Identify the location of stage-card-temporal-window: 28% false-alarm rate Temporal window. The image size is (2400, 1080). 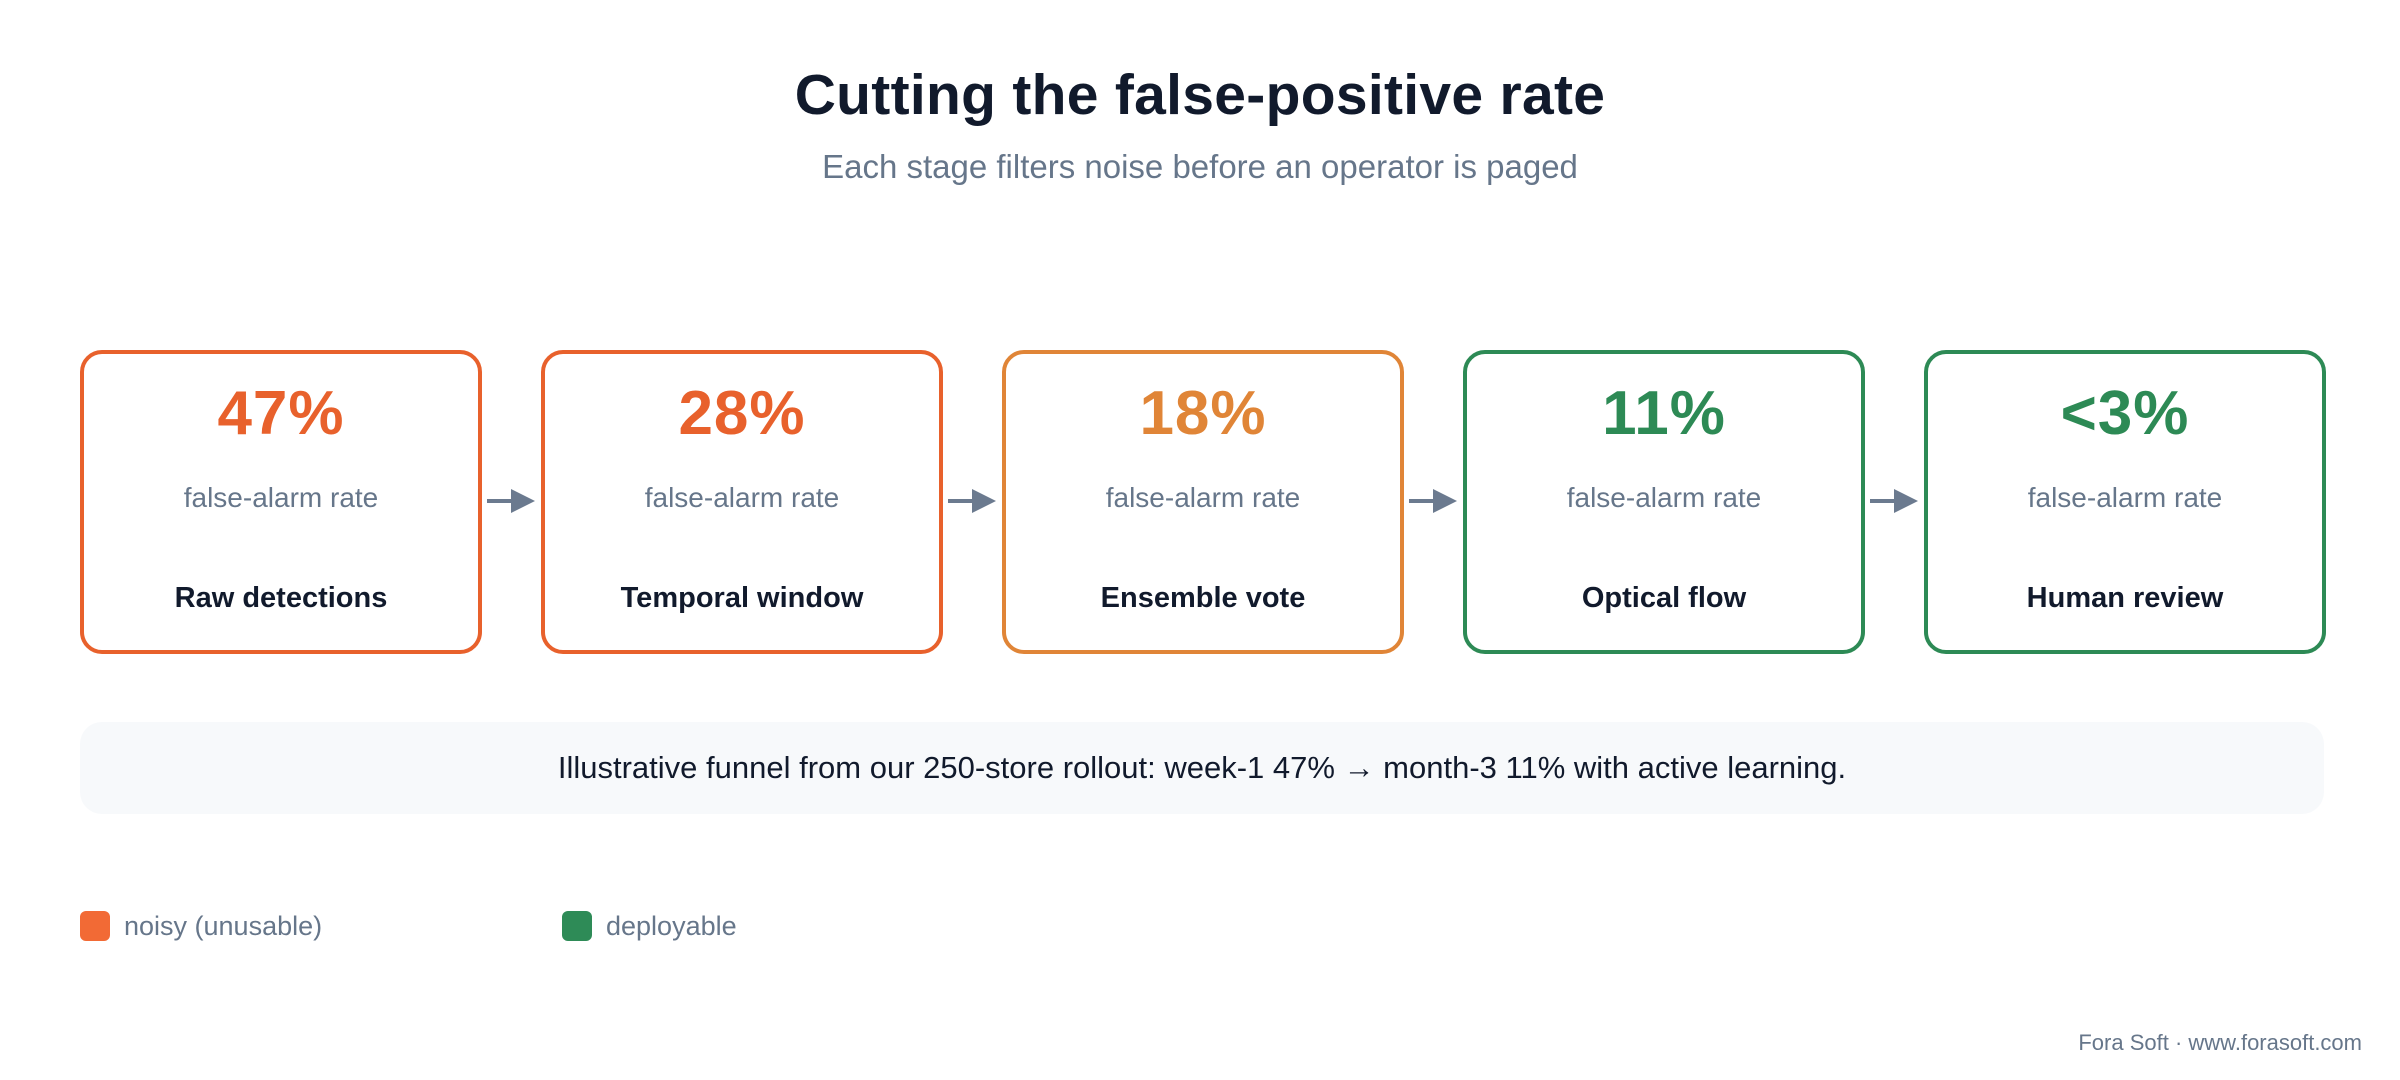
(742, 502).